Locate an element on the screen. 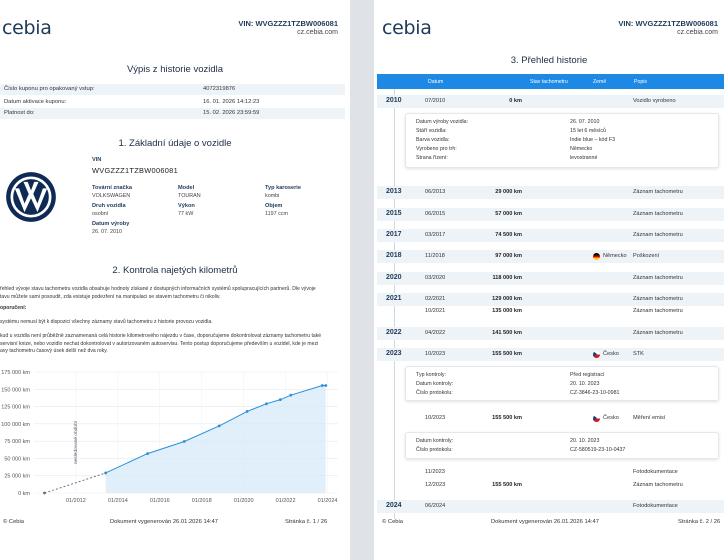  history-date: 12/2023 is located at coordinates (435, 485).